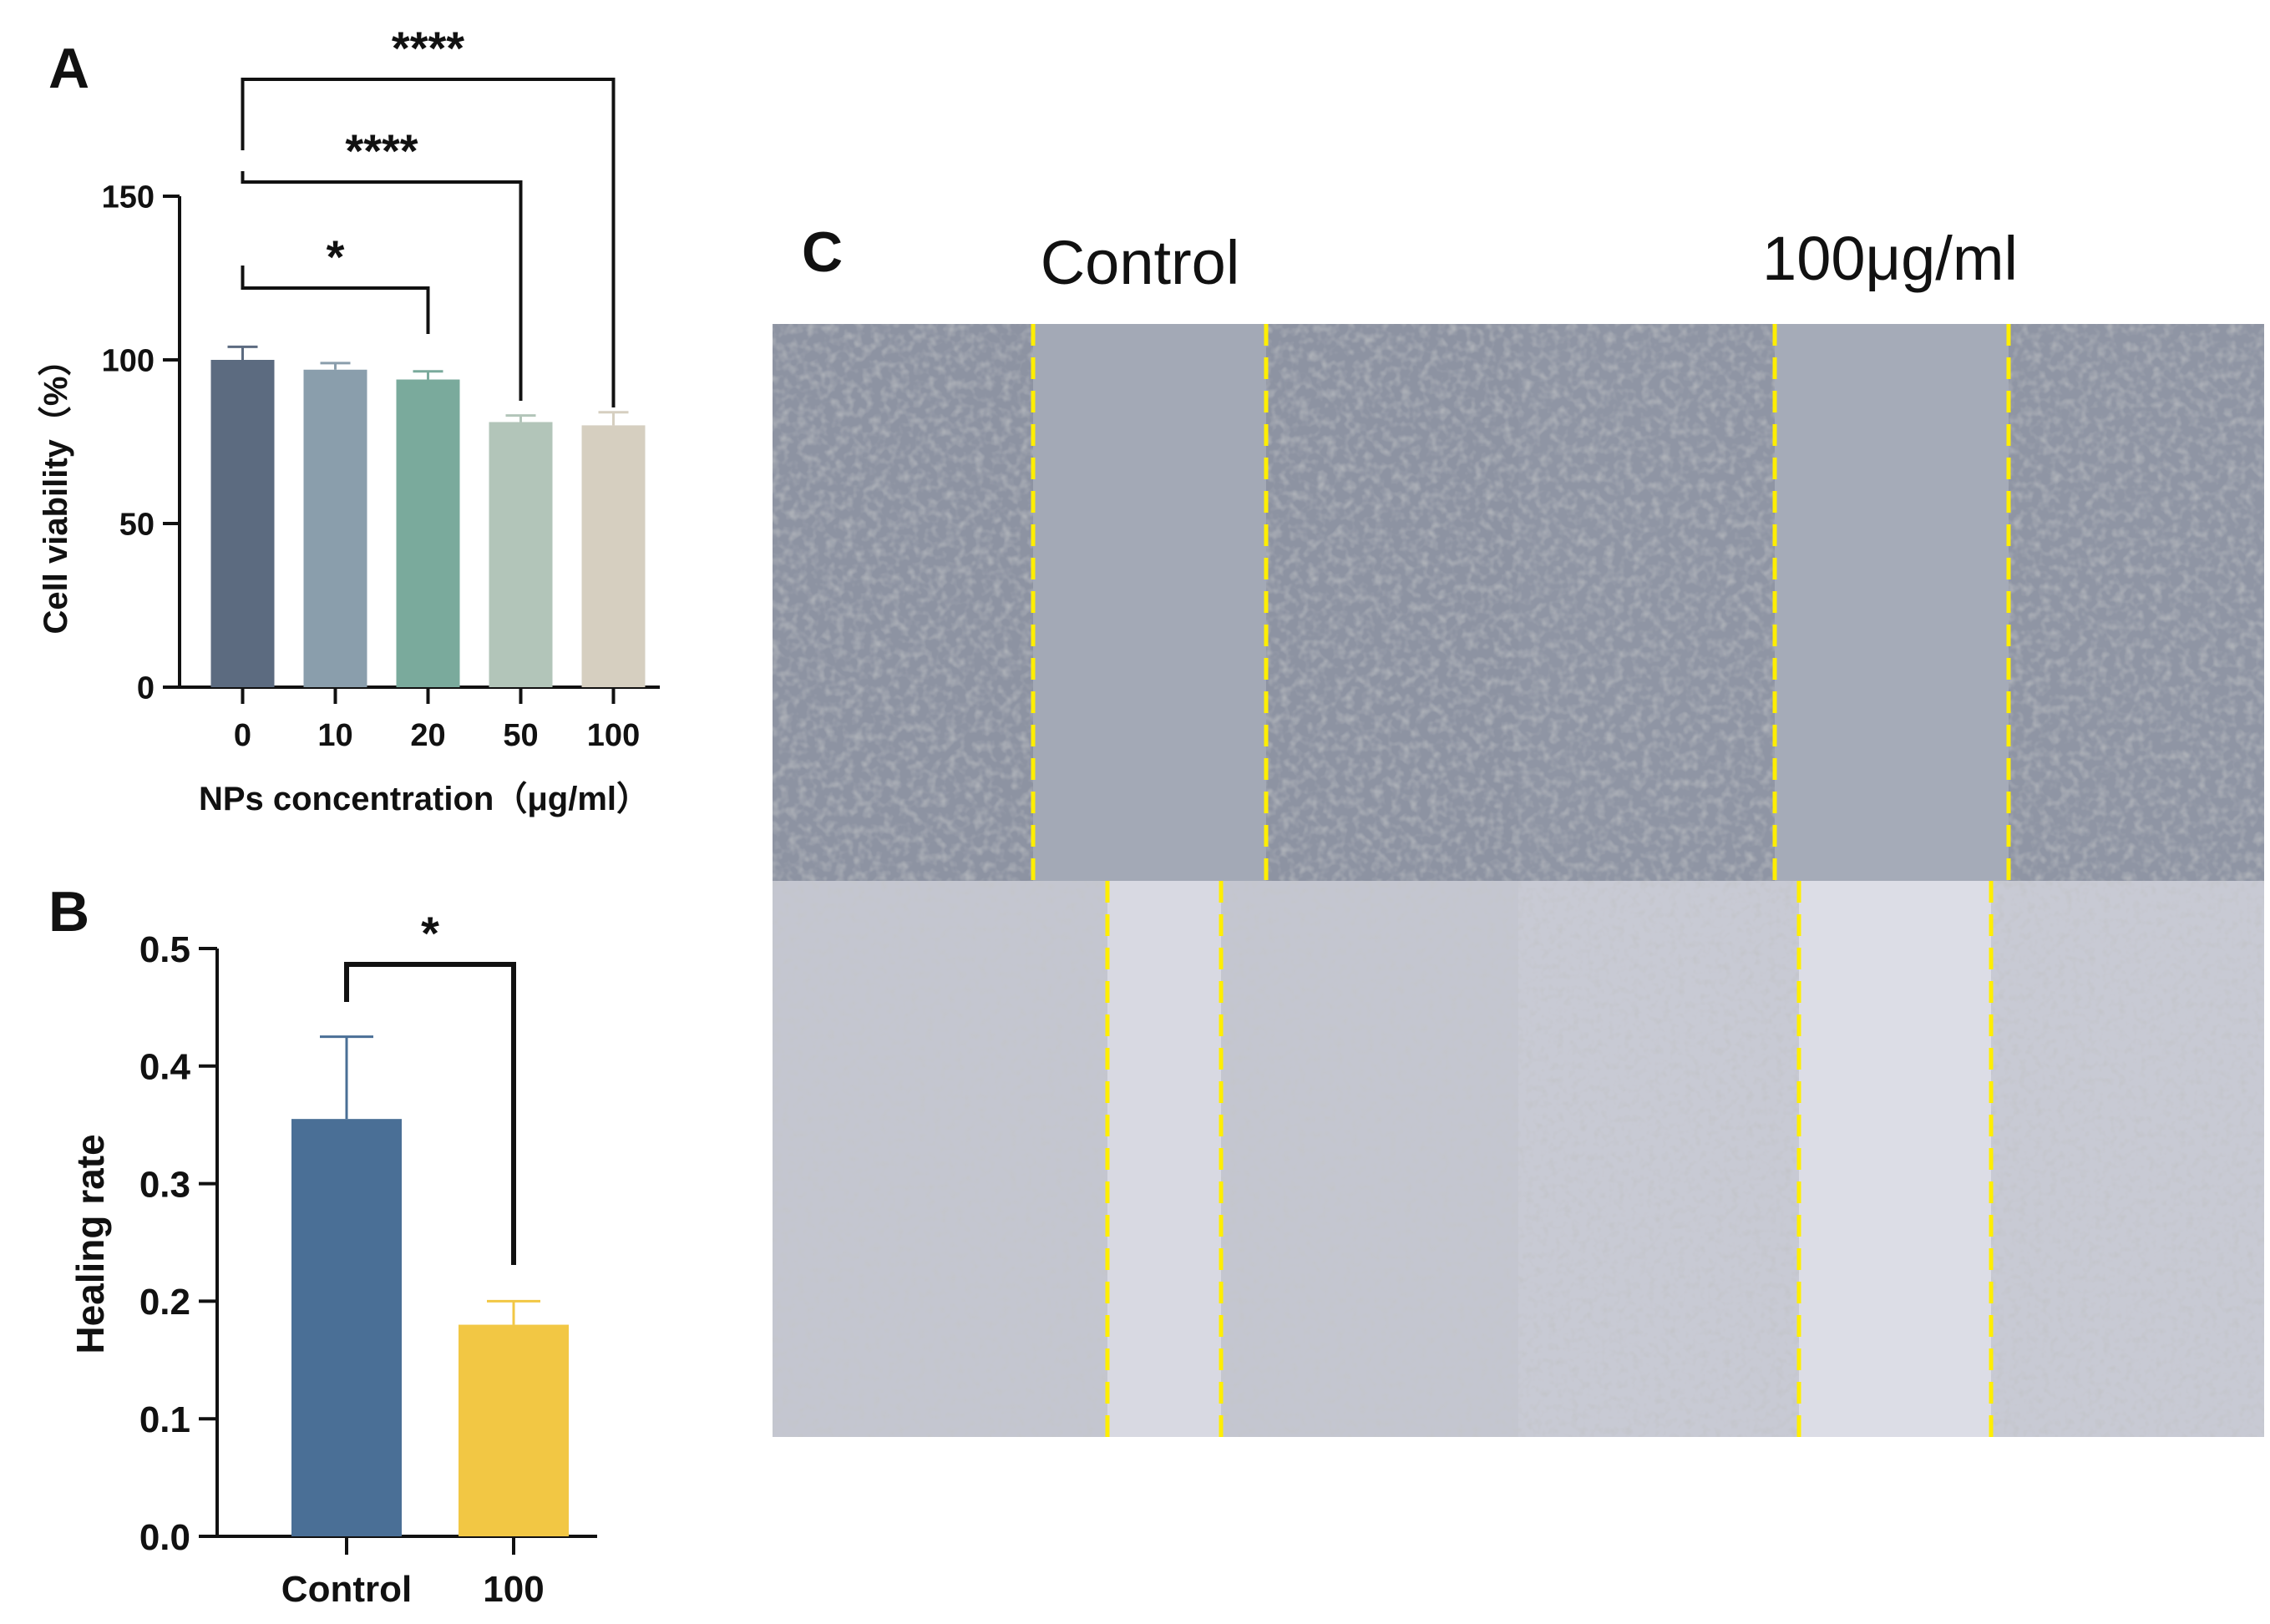  What do you see at coordinates (164, 1302) in the screenshot?
I see `y-tick-label: 0.2` at bounding box center [164, 1302].